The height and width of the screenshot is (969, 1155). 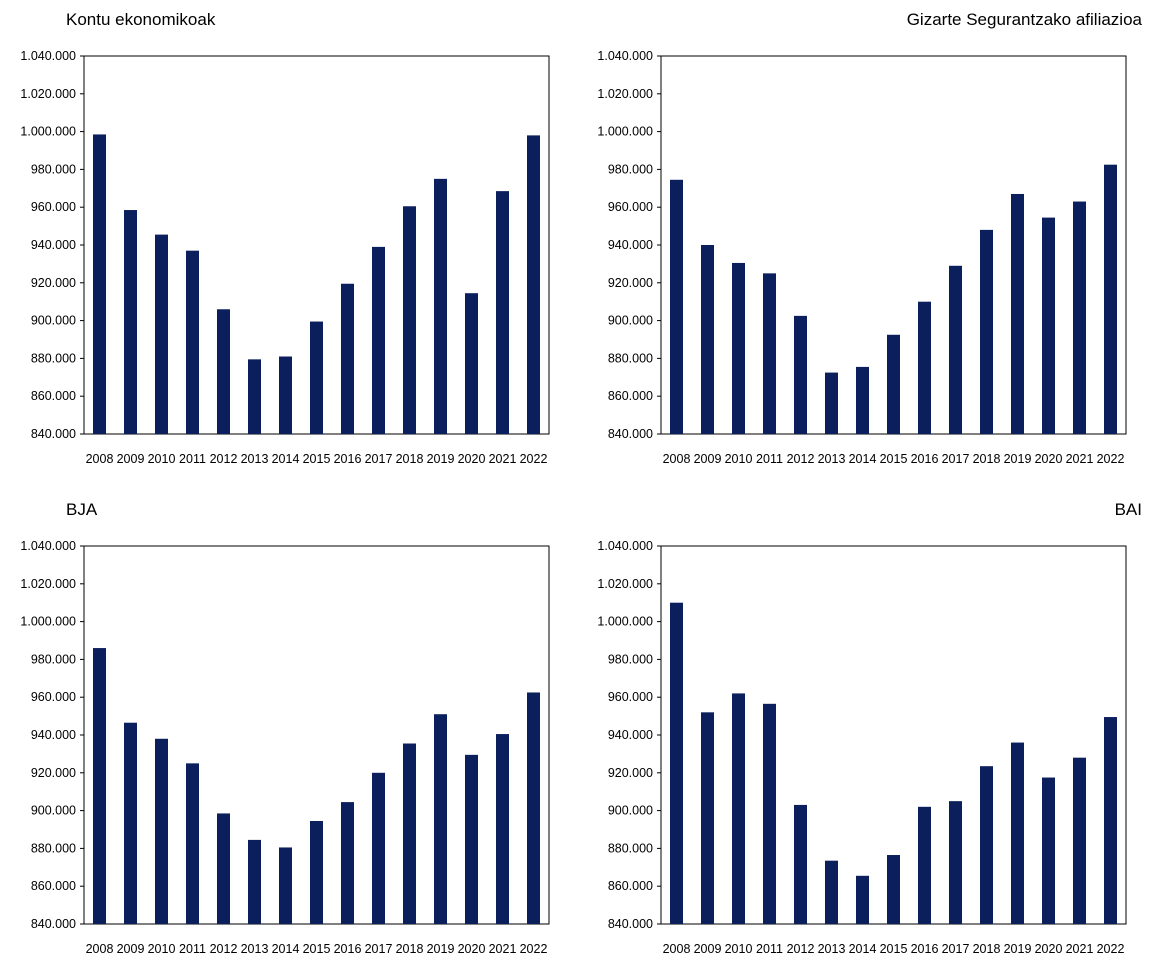 I want to click on x-tick-label: 2008, so click(x=100, y=459).